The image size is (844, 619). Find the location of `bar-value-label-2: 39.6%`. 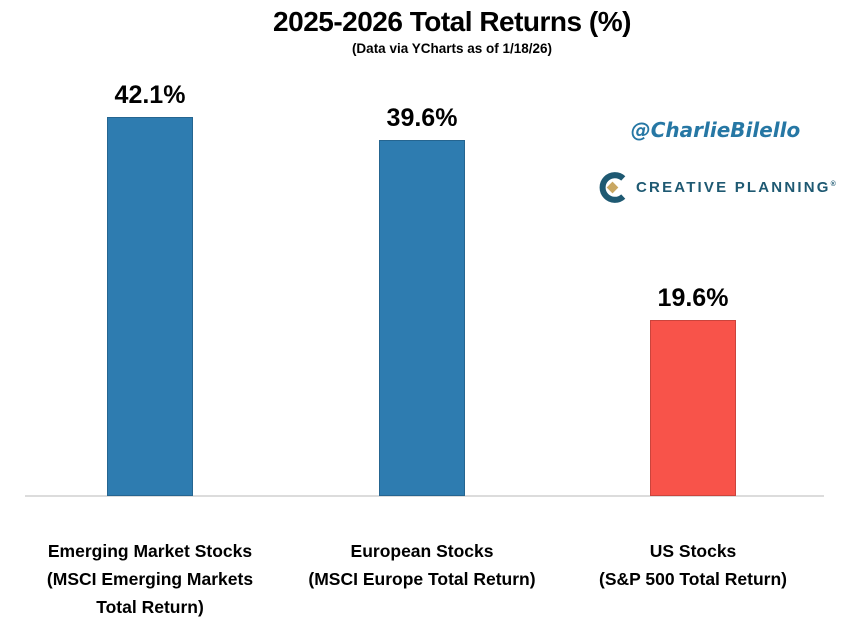

bar-value-label-2: 39.6% is located at coordinates (422, 118).